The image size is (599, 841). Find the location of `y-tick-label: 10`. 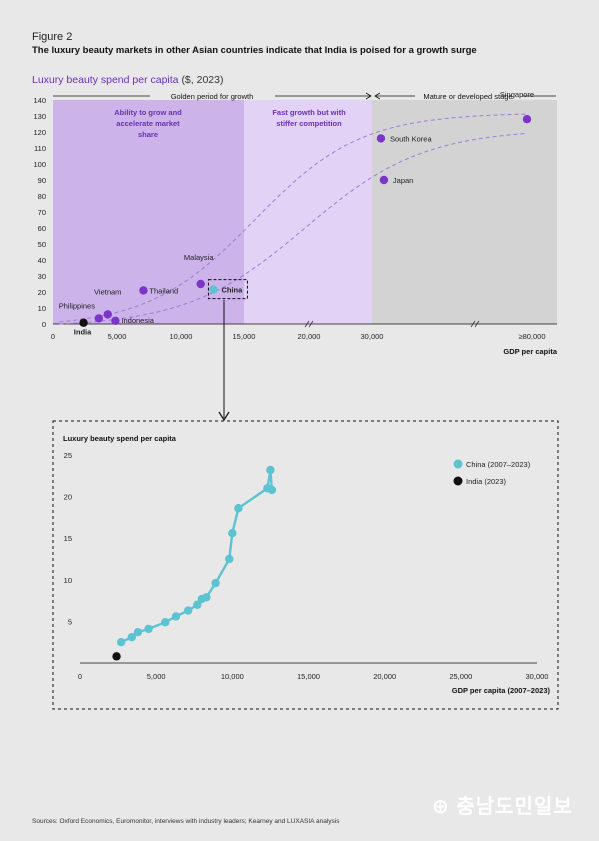

y-tick-label: 10 is located at coordinates (42, 308).